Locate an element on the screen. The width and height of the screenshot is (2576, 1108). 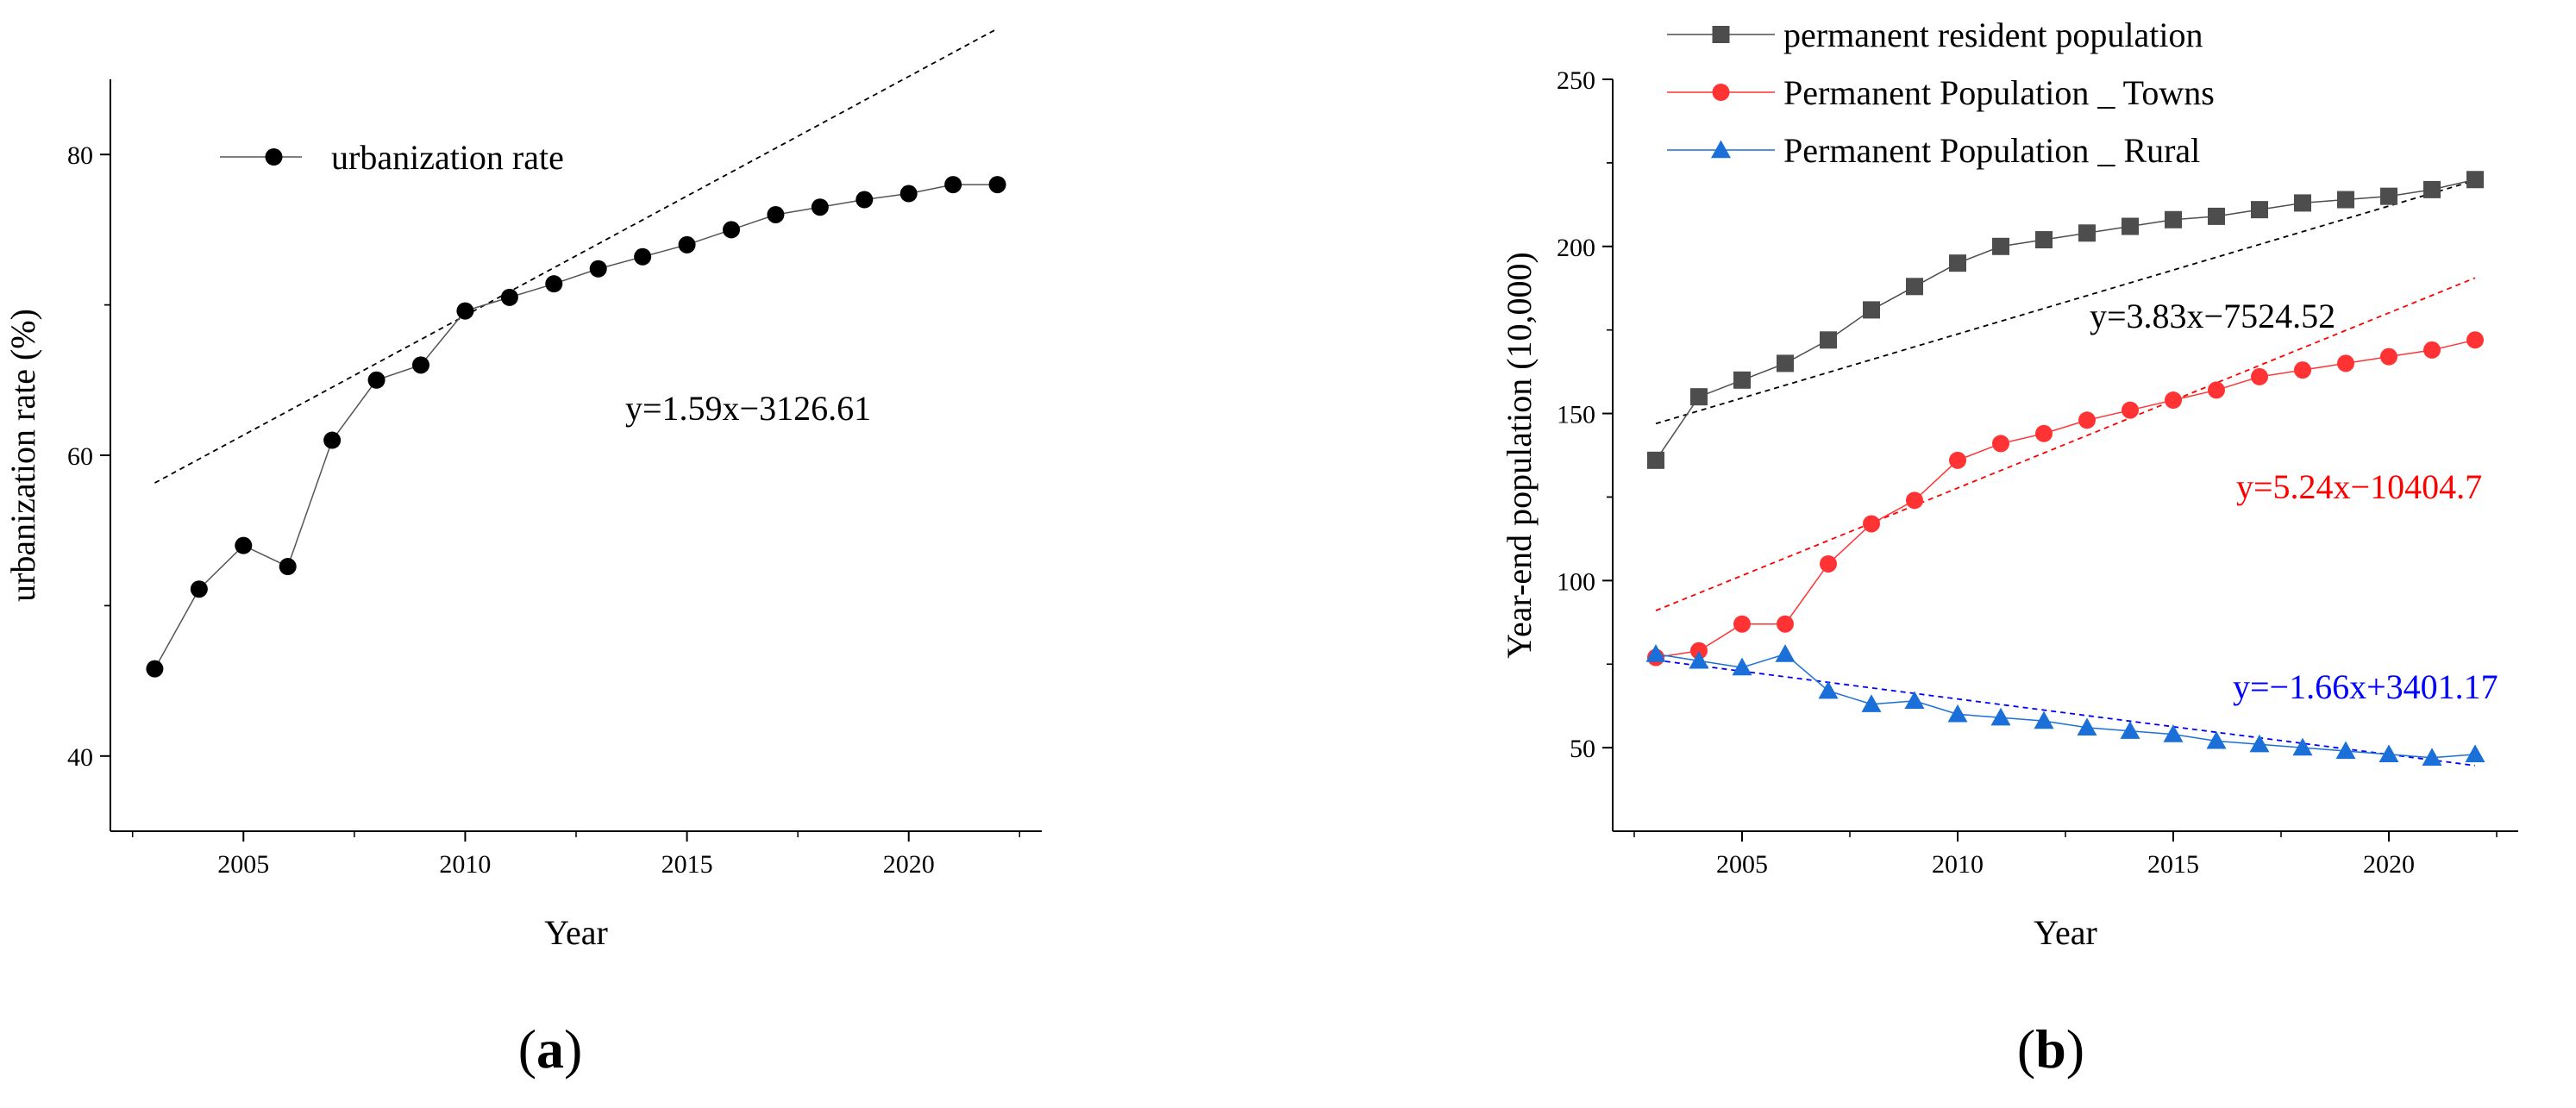
fit-equation: y=3.83x−7524.52 is located at coordinates (2212, 316).